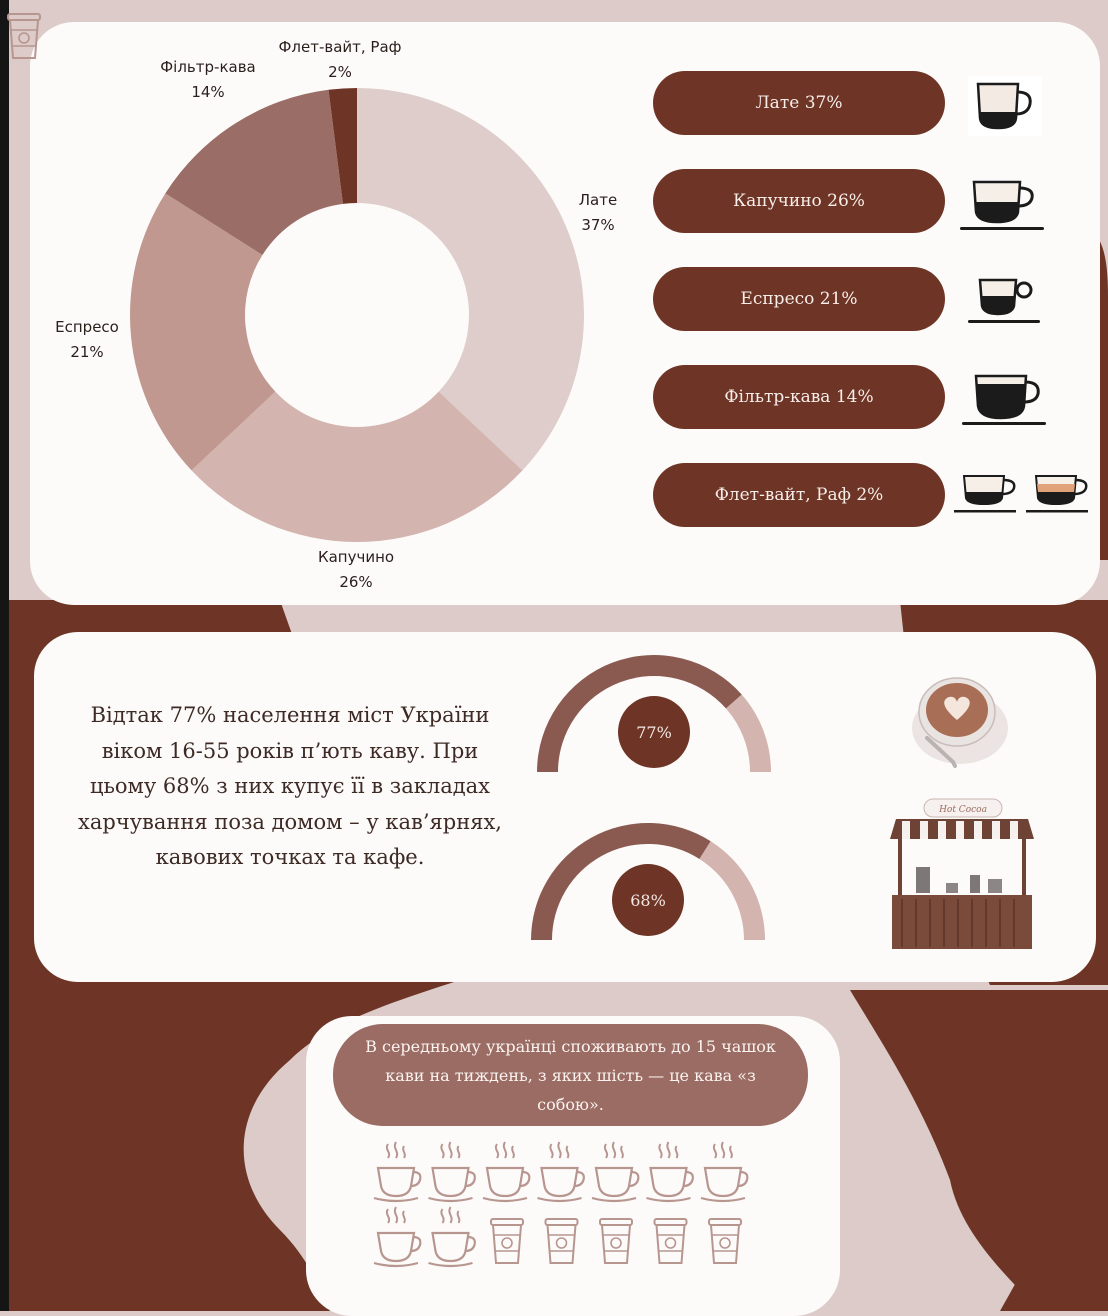 Image resolution: width=1108 pixels, height=1316 pixels. I want to click on donut-label-espresso: Еспресо 21%, so click(87, 340).